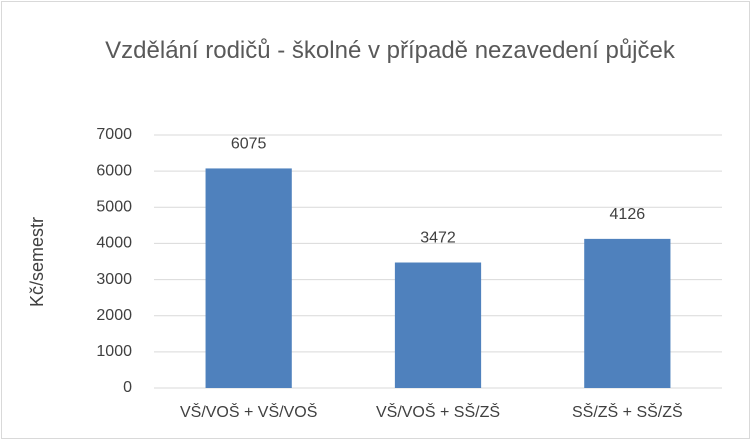 This screenshot has width=752, height=441. I want to click on y-tick-label: 1000, so click(114, 351).